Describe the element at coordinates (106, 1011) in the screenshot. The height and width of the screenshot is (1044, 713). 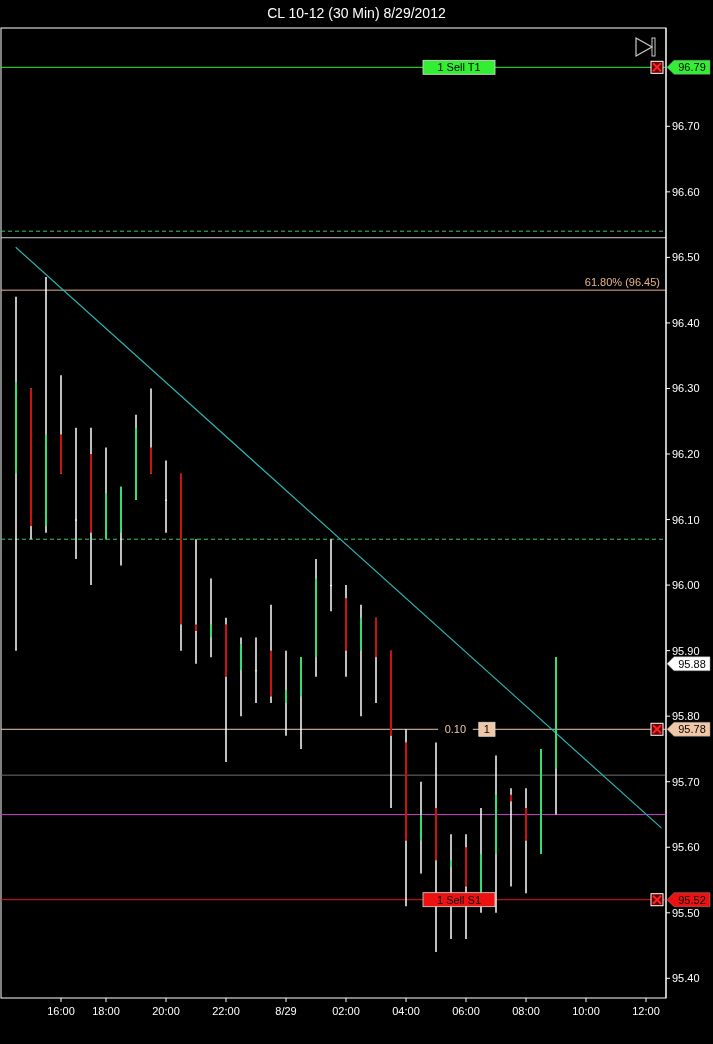
I see `x-tick-label: 18:00` at that location.